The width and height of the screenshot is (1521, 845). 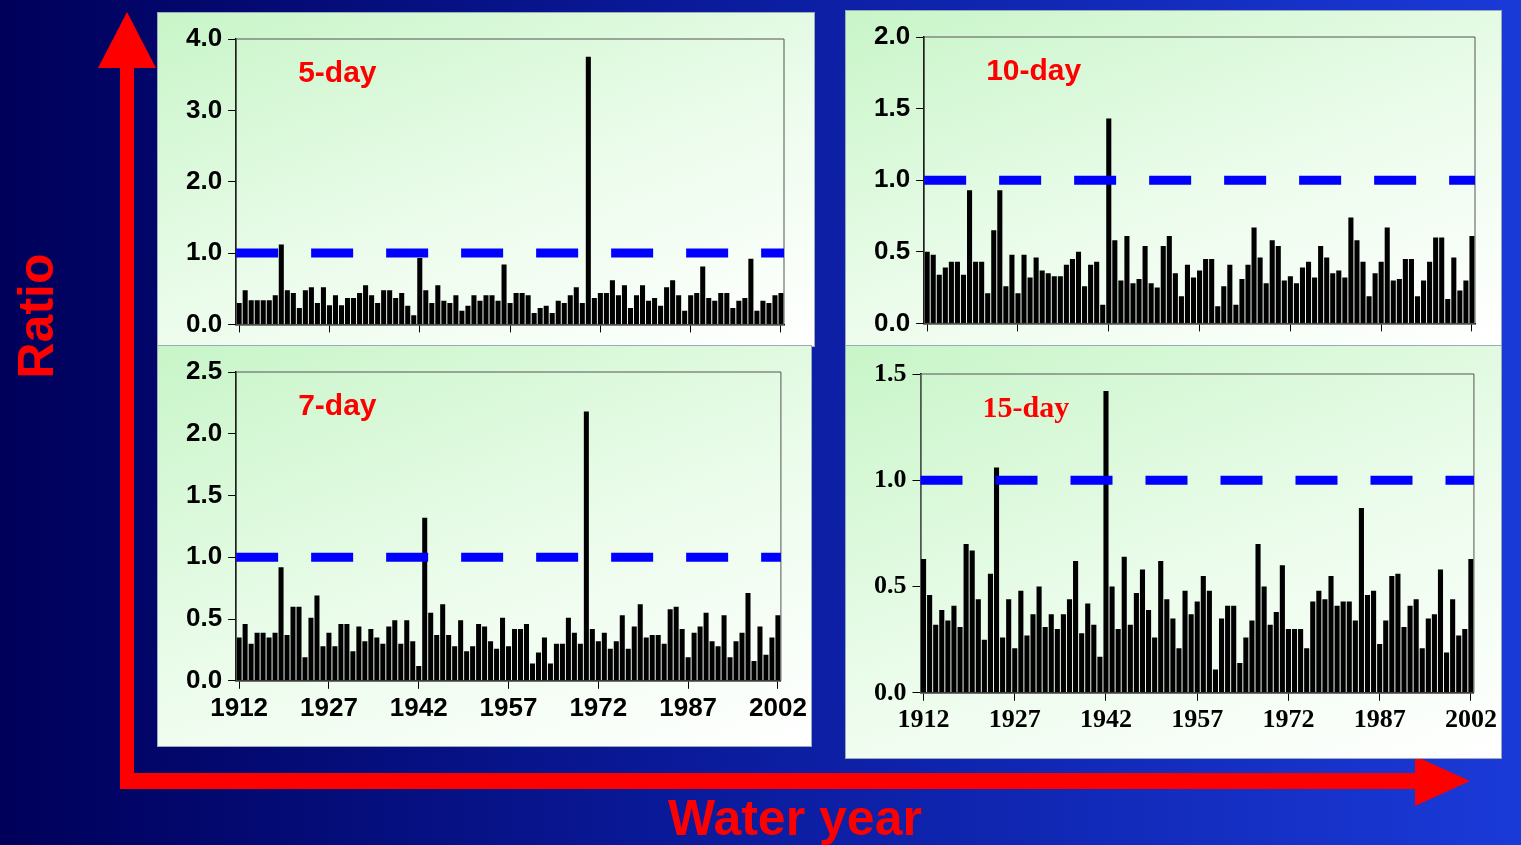 What do you see at coordinates (36, 316) in the screenshot?
I see `y-axis-title: Ratio` at bounding box center [36, 316].